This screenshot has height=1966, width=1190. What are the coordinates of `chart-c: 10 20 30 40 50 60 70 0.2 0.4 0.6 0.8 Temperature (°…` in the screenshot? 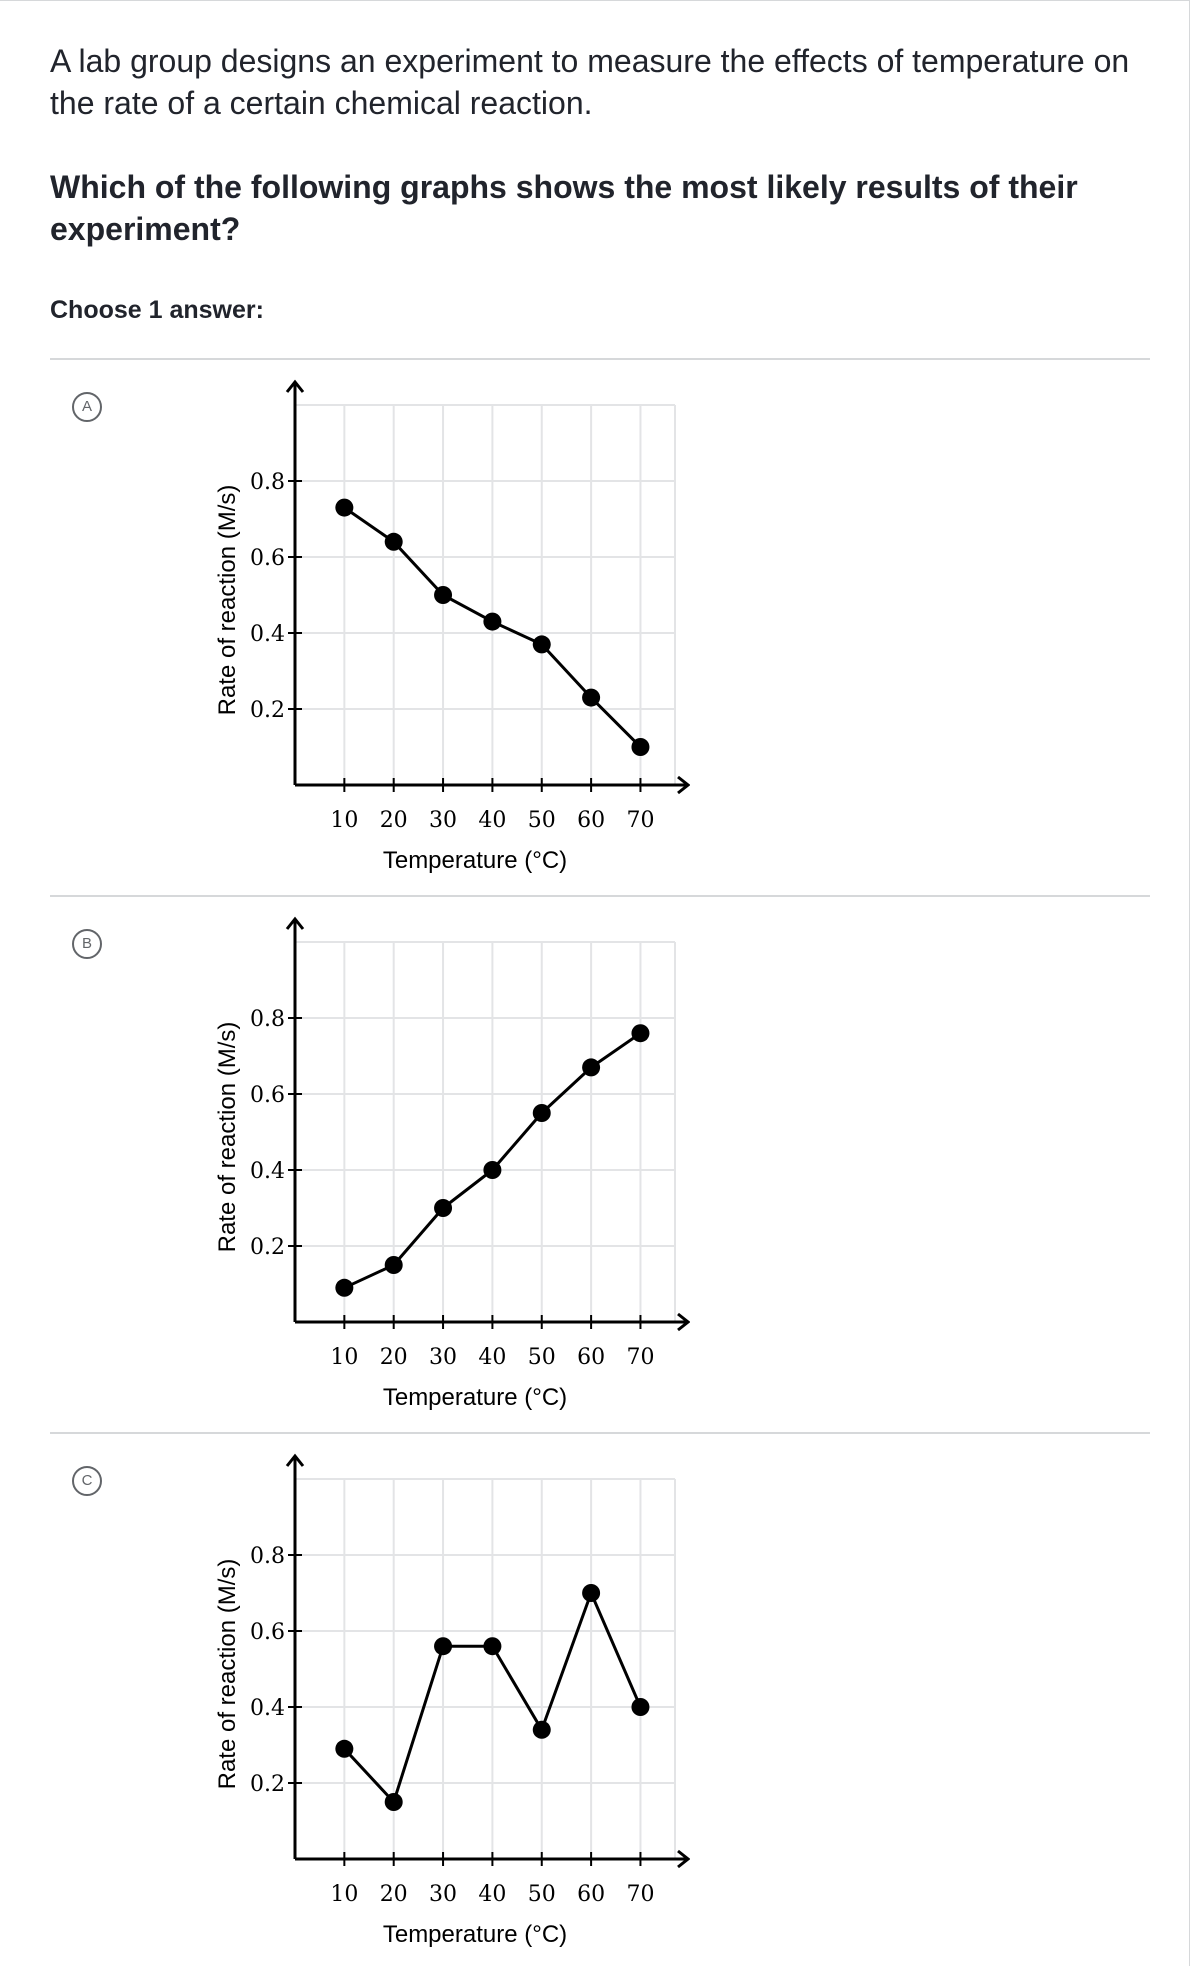 It's located at (452, 1700).